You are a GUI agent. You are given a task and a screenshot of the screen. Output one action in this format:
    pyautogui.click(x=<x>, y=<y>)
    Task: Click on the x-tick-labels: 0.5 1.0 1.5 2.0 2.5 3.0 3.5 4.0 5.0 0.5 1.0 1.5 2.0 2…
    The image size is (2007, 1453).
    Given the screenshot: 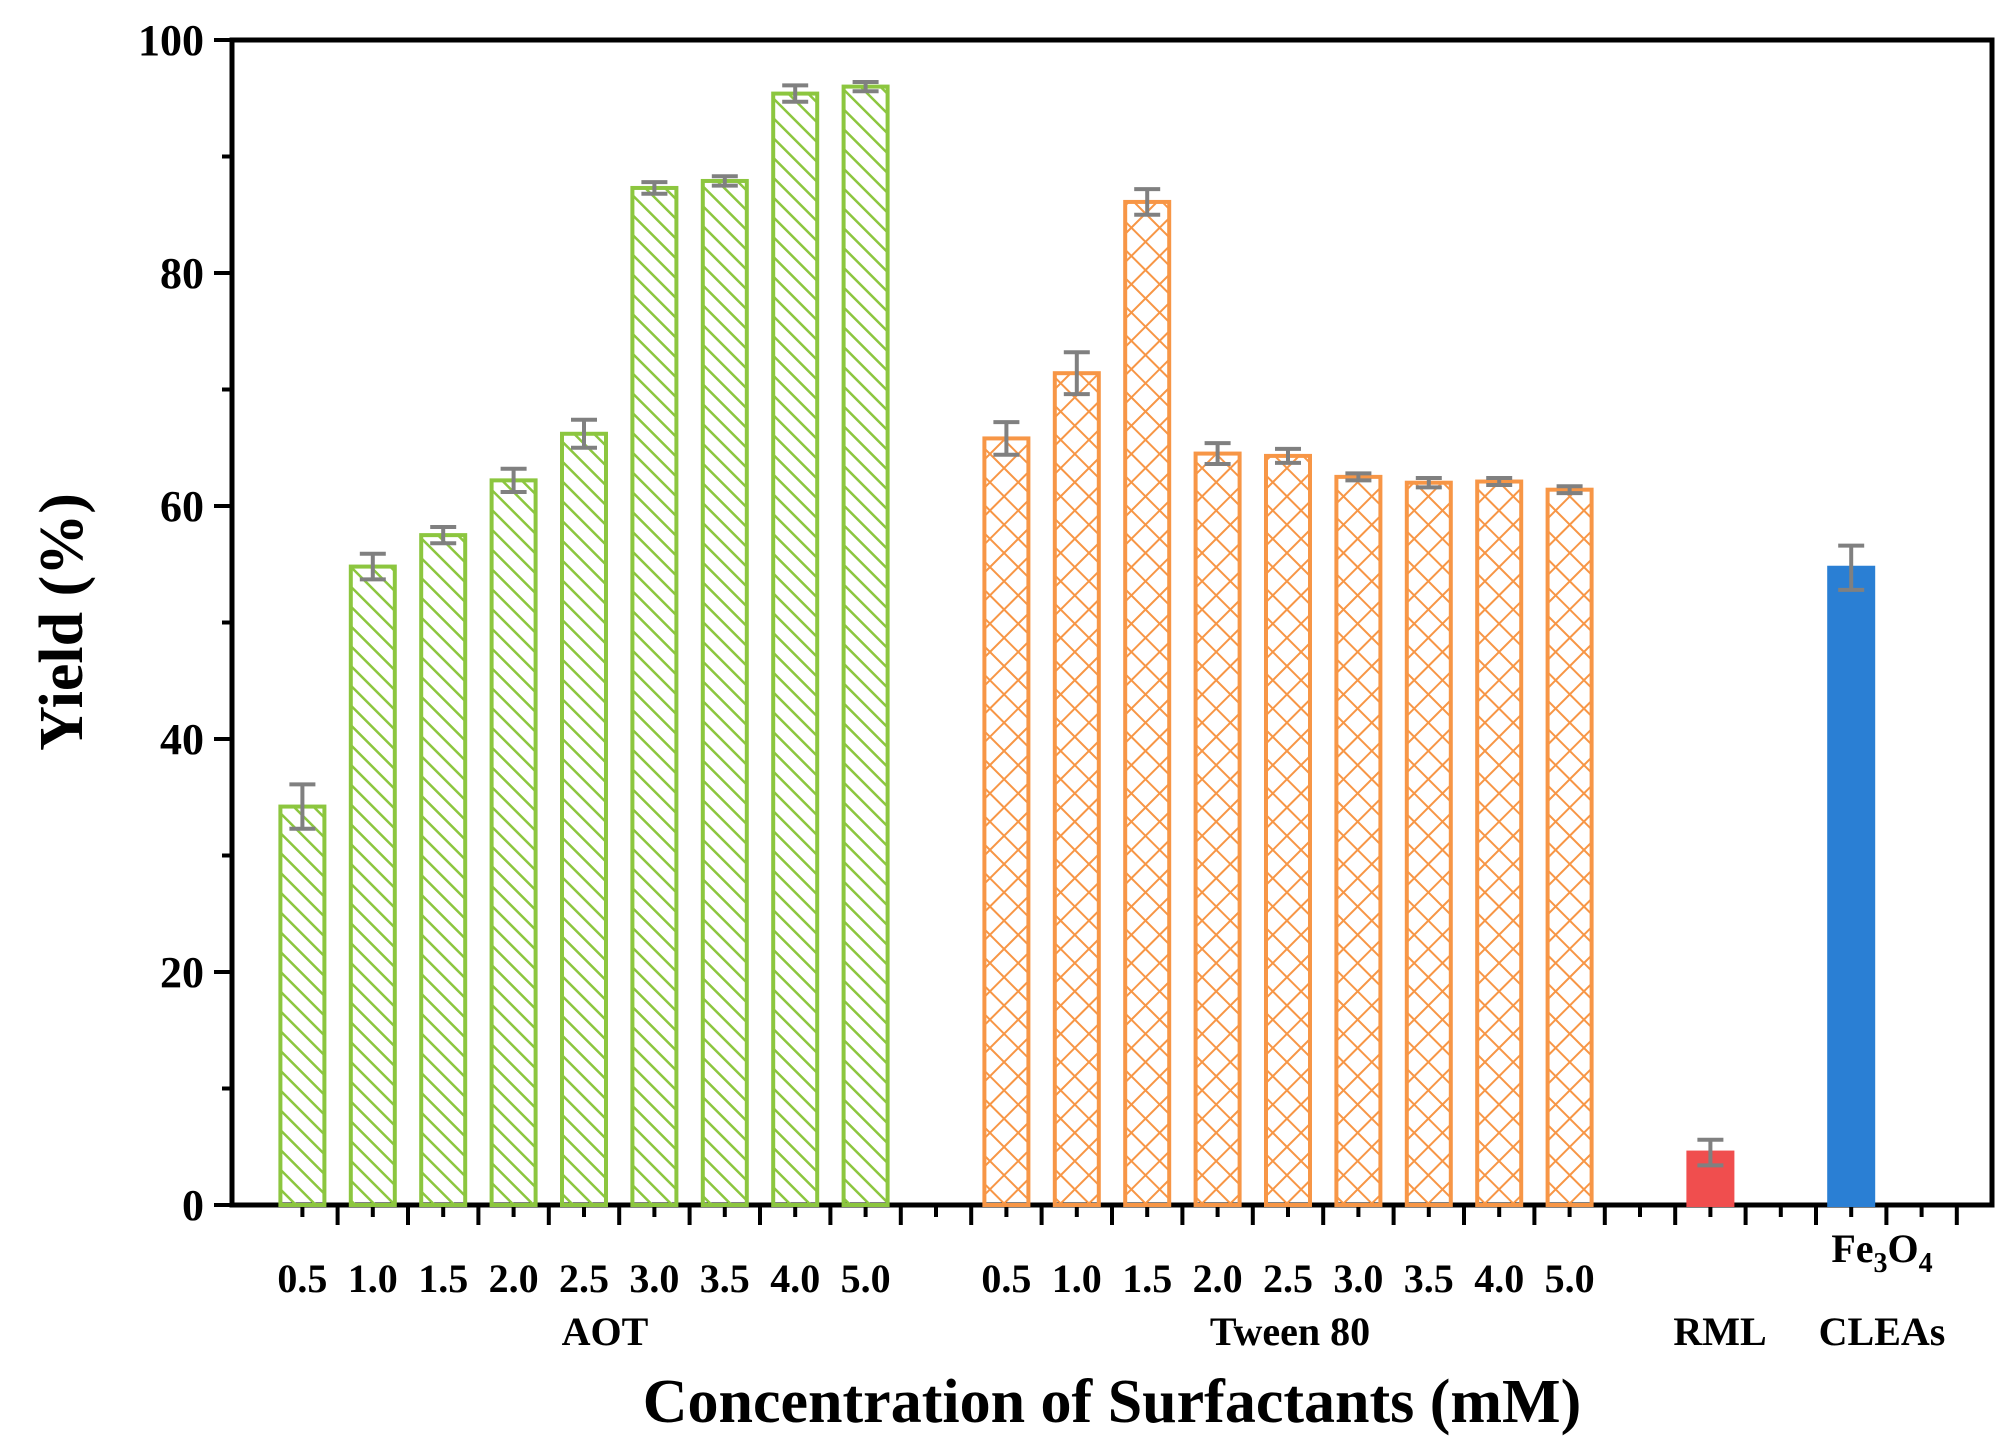 What is the action you would take?
    pyautogui.click(x=935, y=1278)
    